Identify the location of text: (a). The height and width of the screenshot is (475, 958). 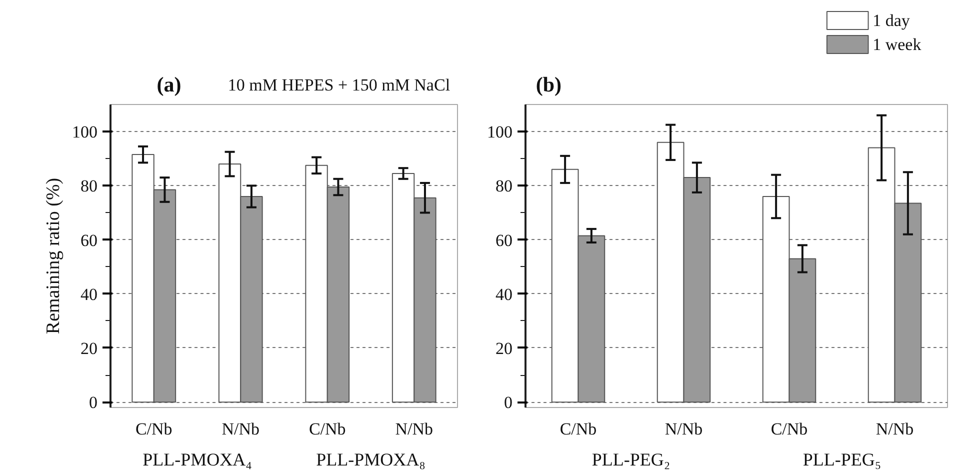
(169, 84).